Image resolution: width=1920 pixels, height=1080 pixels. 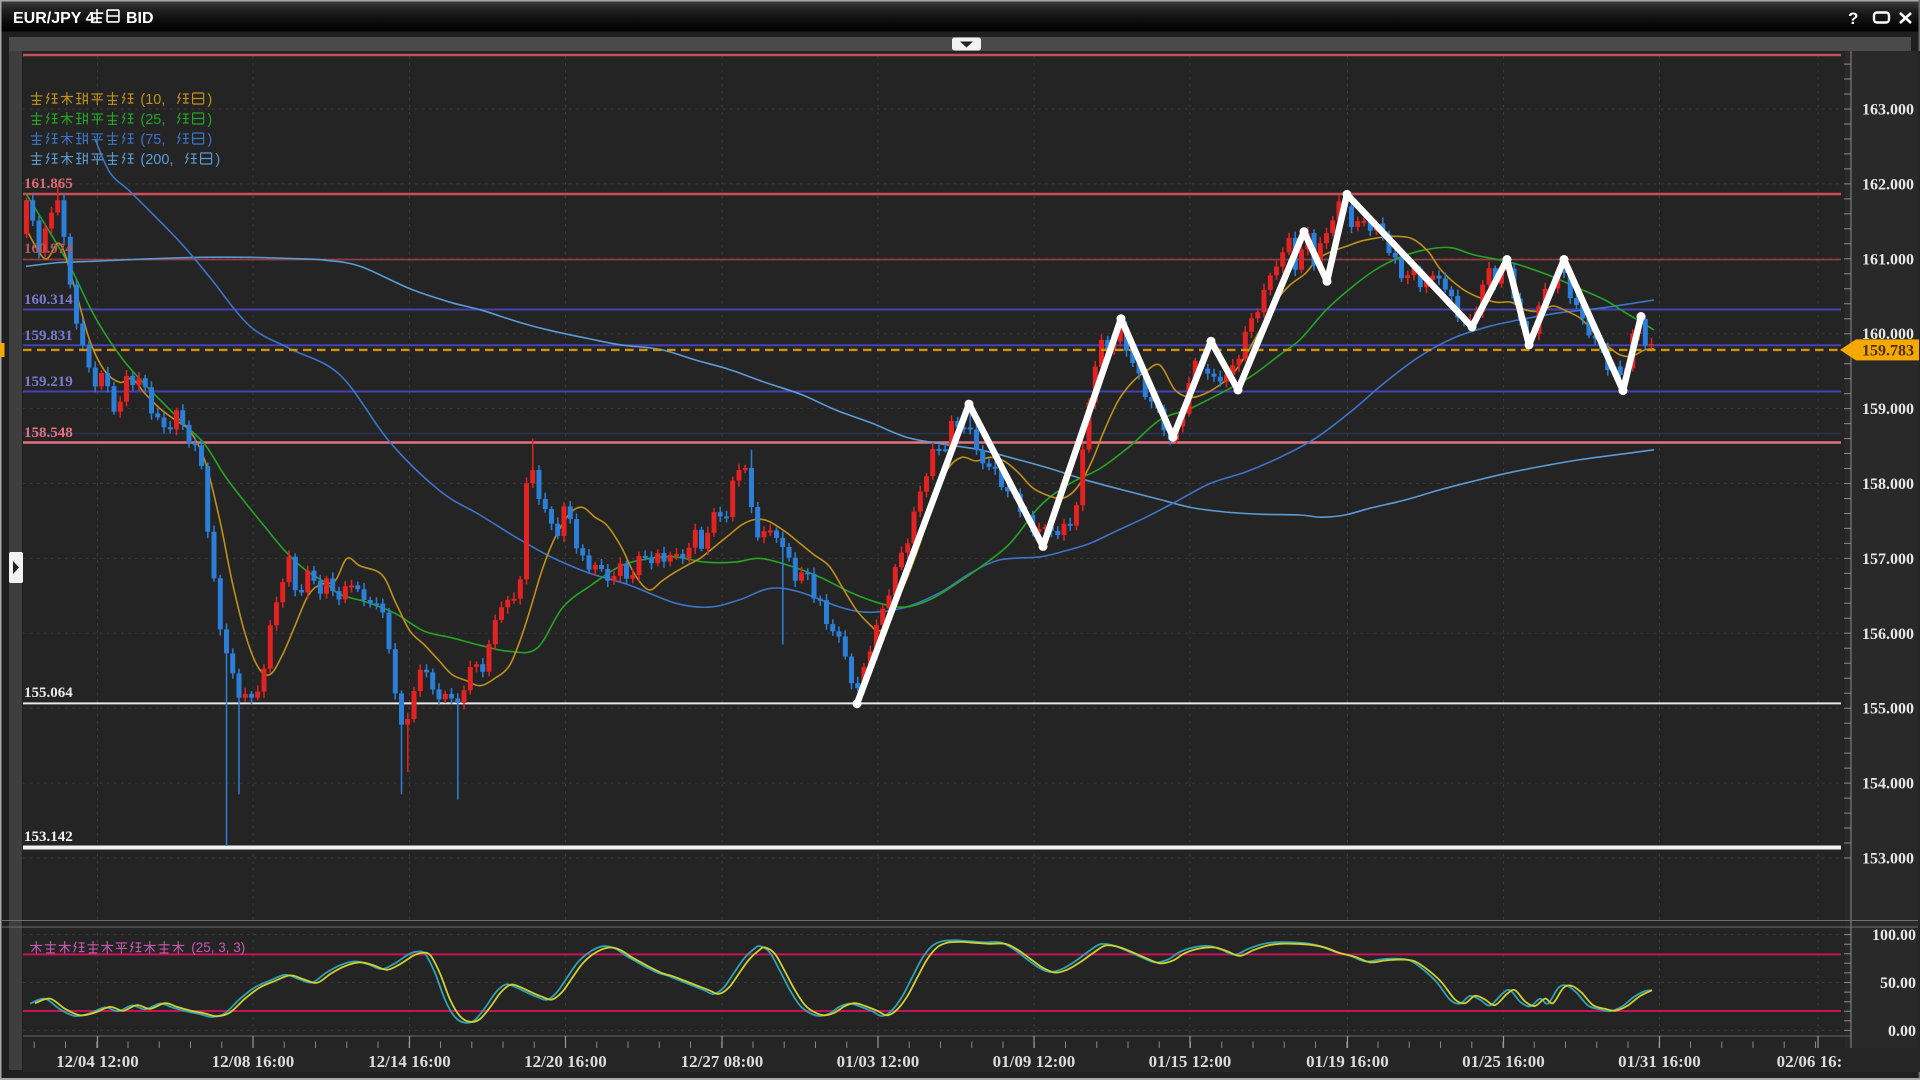 I want to click on svg-text: 161.865, so click(x=48, y=184).